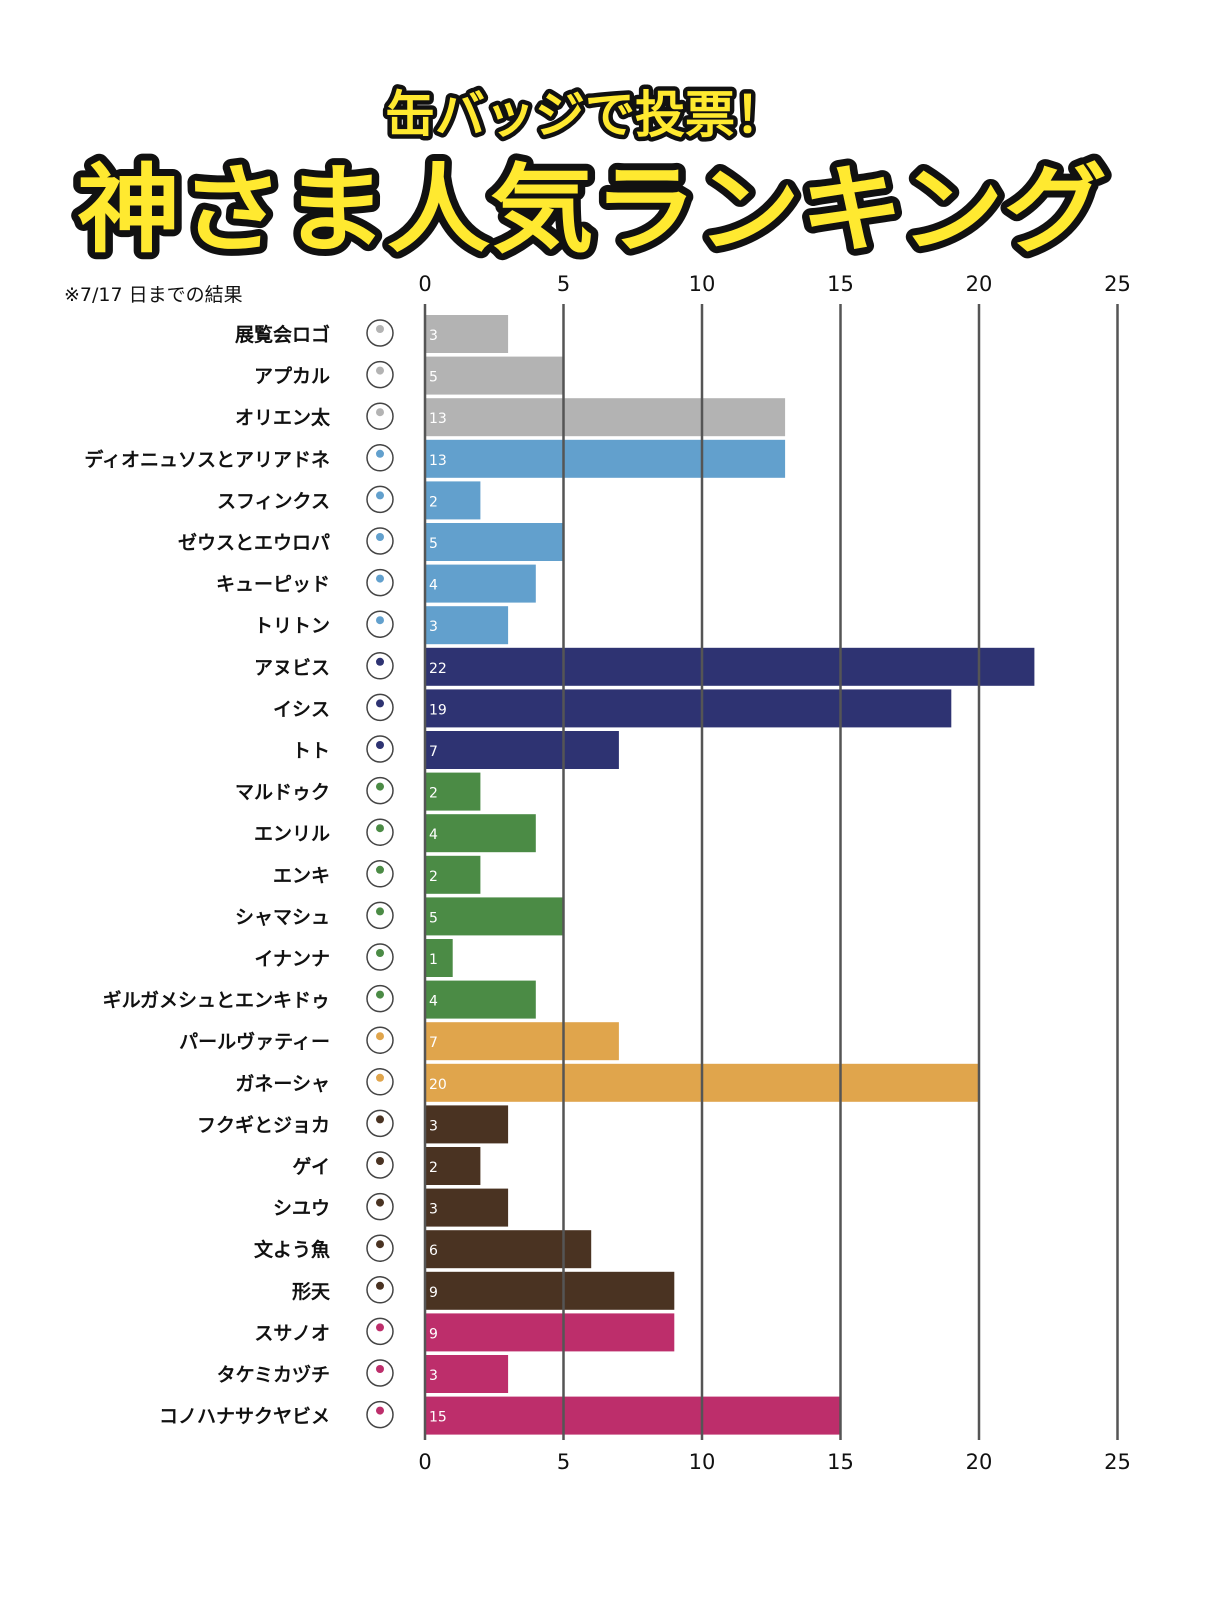 Image resolution: width=1207 pixels, height=1604 pixels. What do you see at coordinates (292, 834) in the screenshot?
I see `category-label: エンリル` at bounding box center [292, 834].